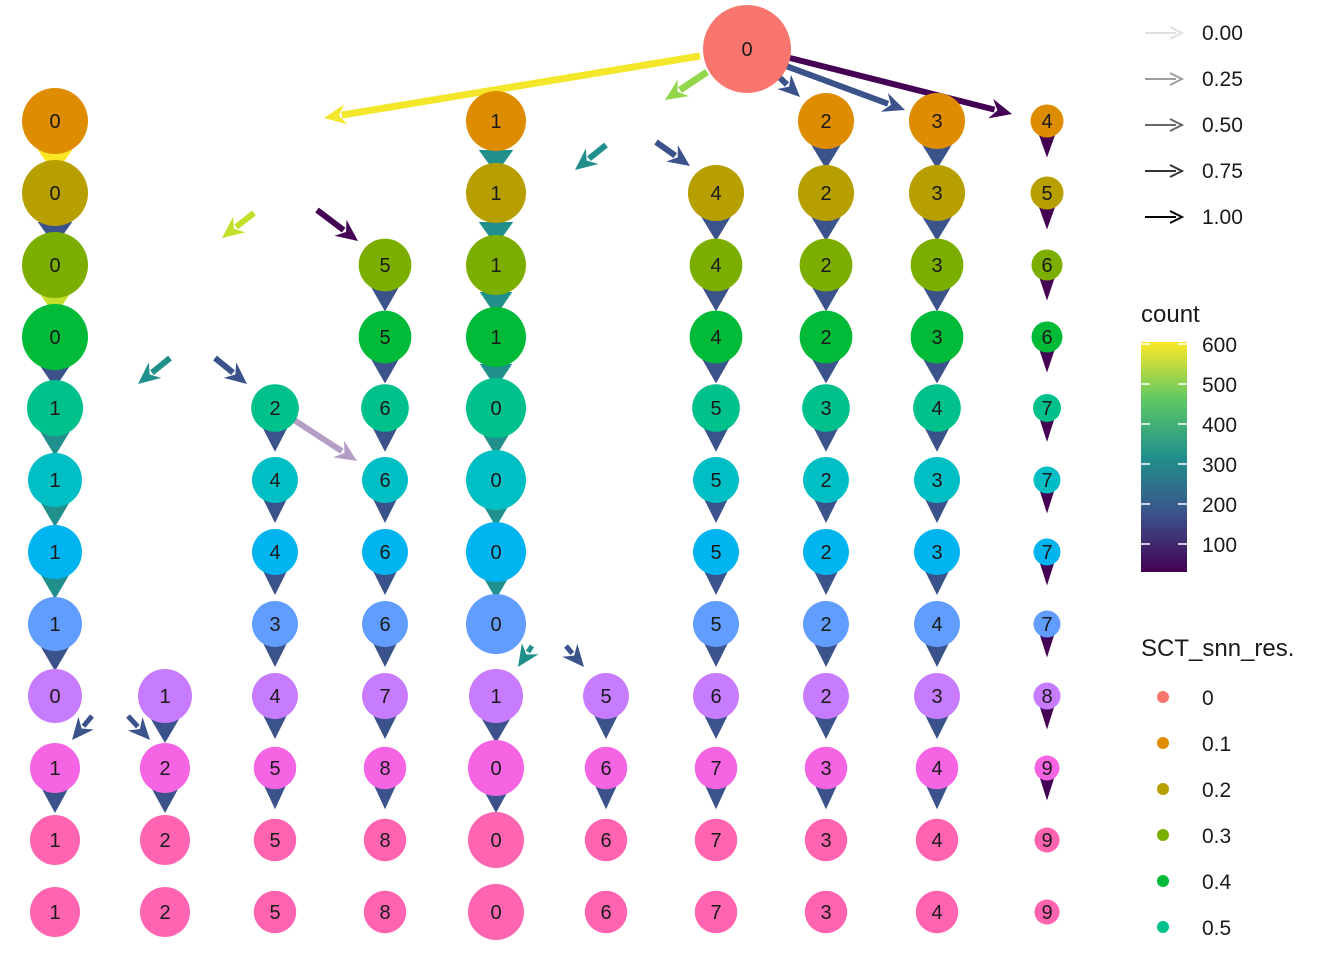  I want to click on resolution-legend-item: 0.2, so click(1194, 790).